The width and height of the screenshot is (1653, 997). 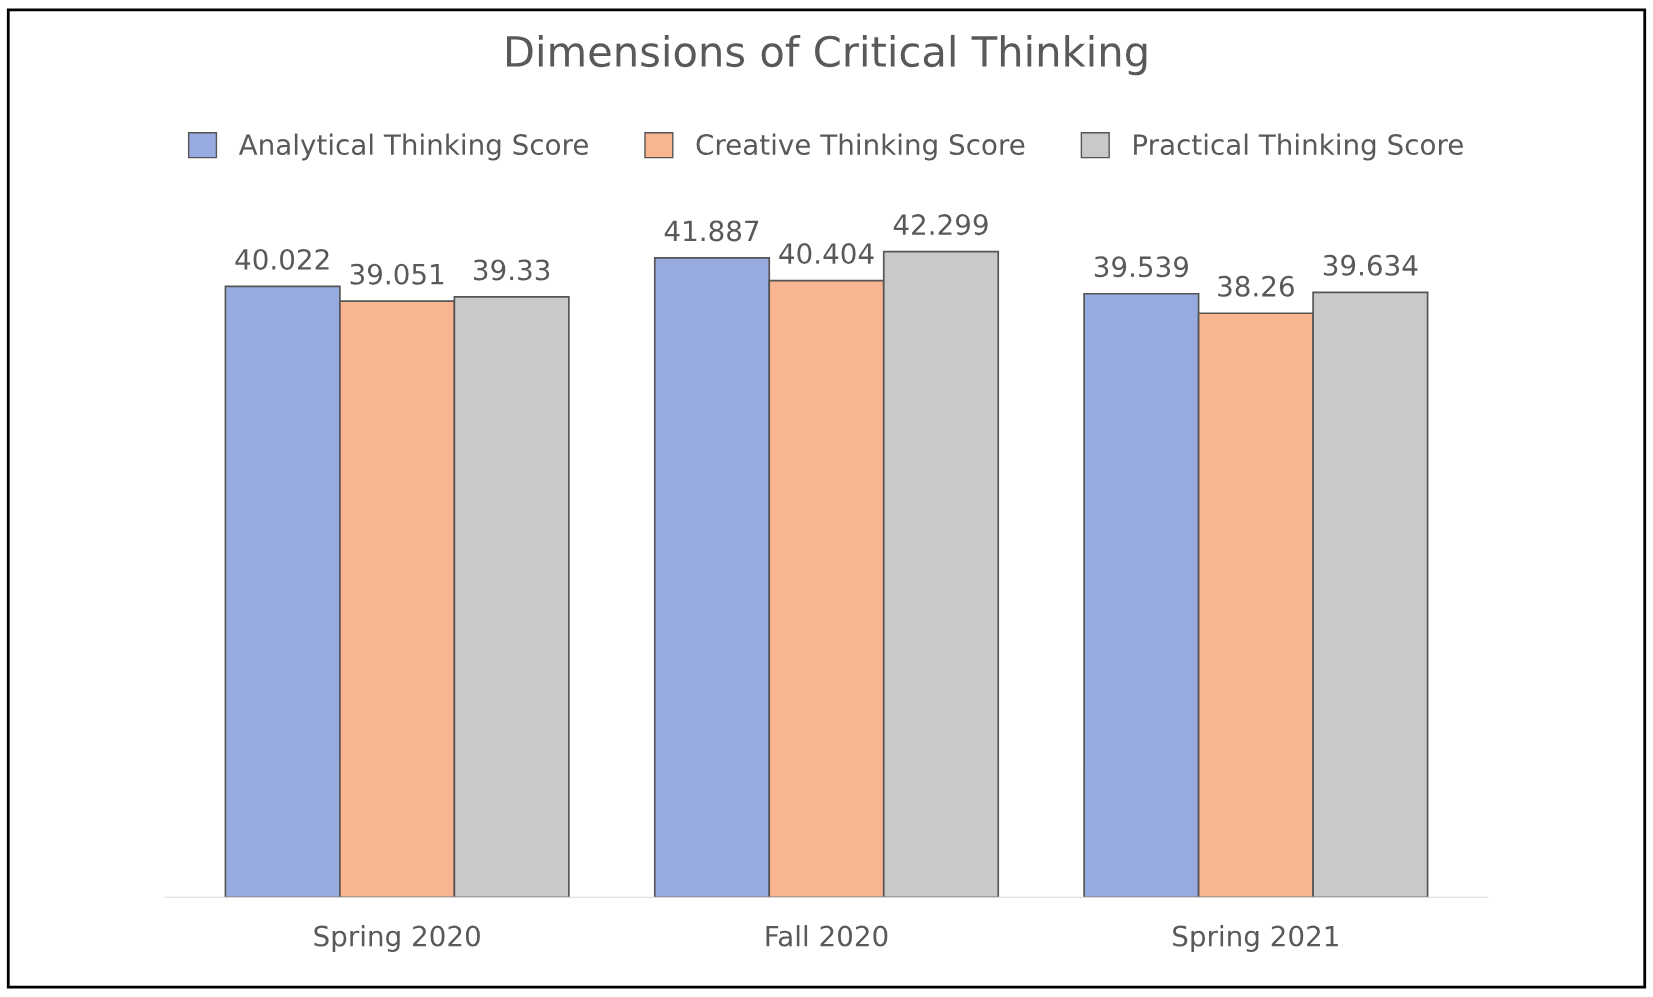 What do you see at coordinates (397, 938) in the screenshot?
I see `x-tick-label: Spring 2020` at bounding box center [397, 938].